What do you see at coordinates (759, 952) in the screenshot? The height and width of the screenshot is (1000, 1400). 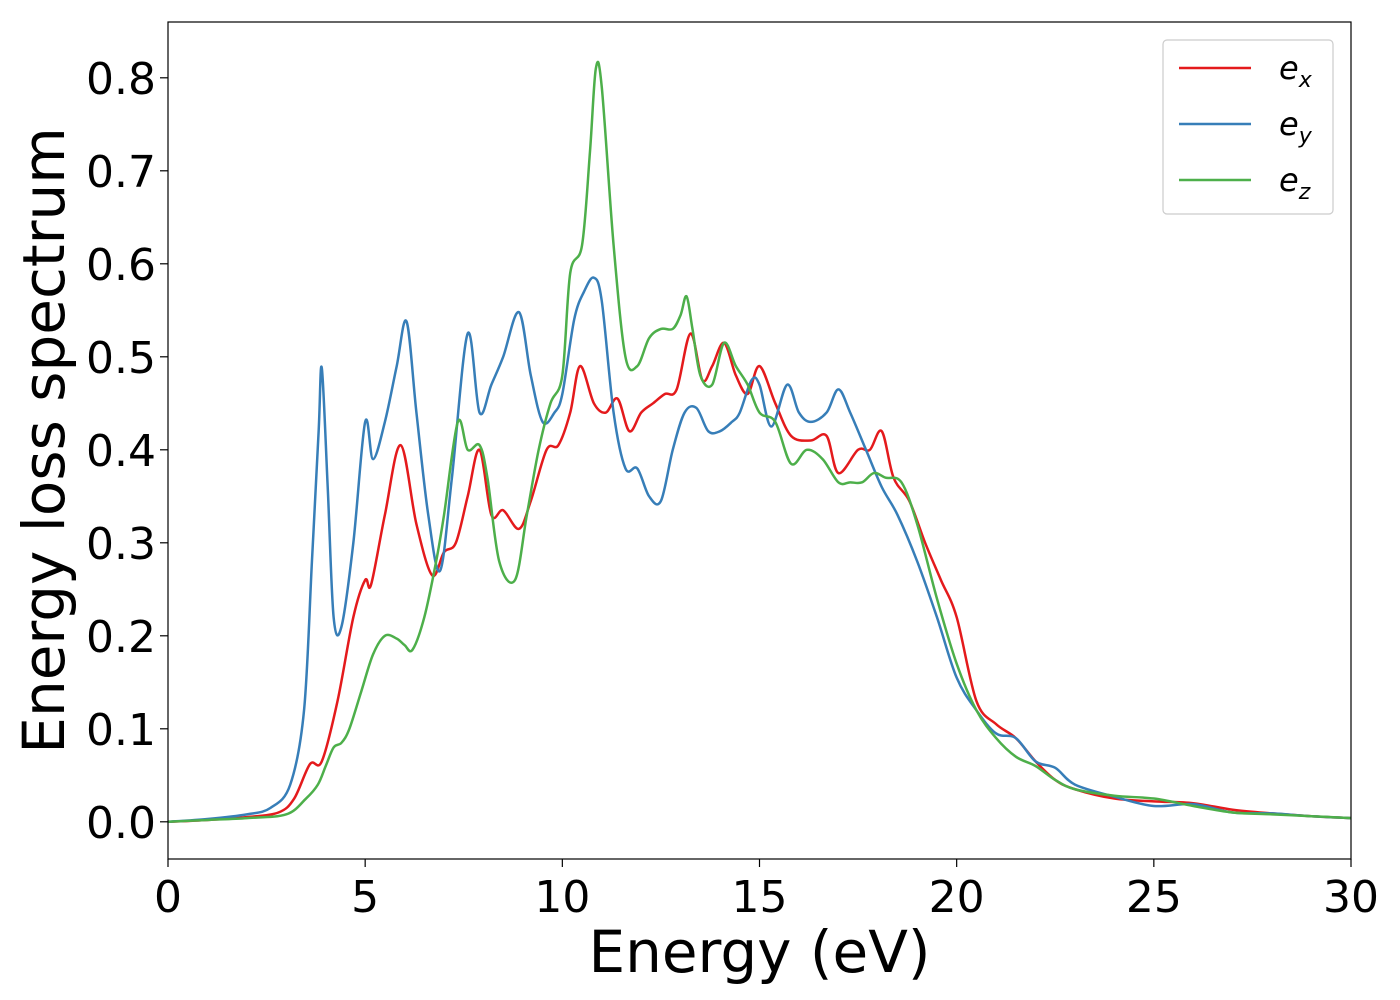 I see `x-axis-title: Energy (eV)` at bounding box center [759, 952].